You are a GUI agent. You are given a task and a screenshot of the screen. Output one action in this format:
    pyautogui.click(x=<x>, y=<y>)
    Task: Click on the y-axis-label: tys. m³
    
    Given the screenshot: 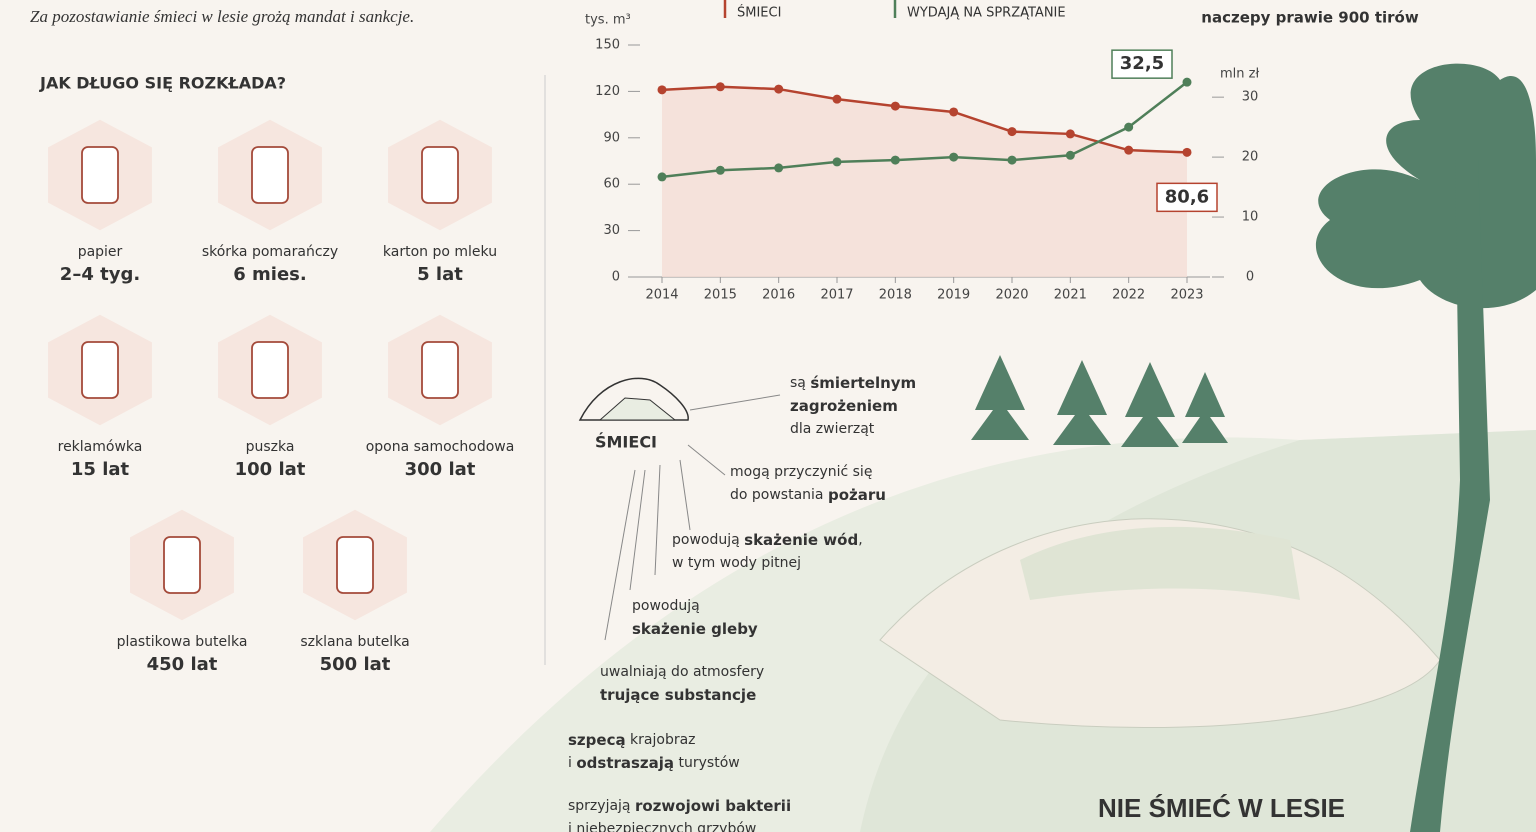 What is the action you would take?
    pyautogui.click(x=608, y=20)
    